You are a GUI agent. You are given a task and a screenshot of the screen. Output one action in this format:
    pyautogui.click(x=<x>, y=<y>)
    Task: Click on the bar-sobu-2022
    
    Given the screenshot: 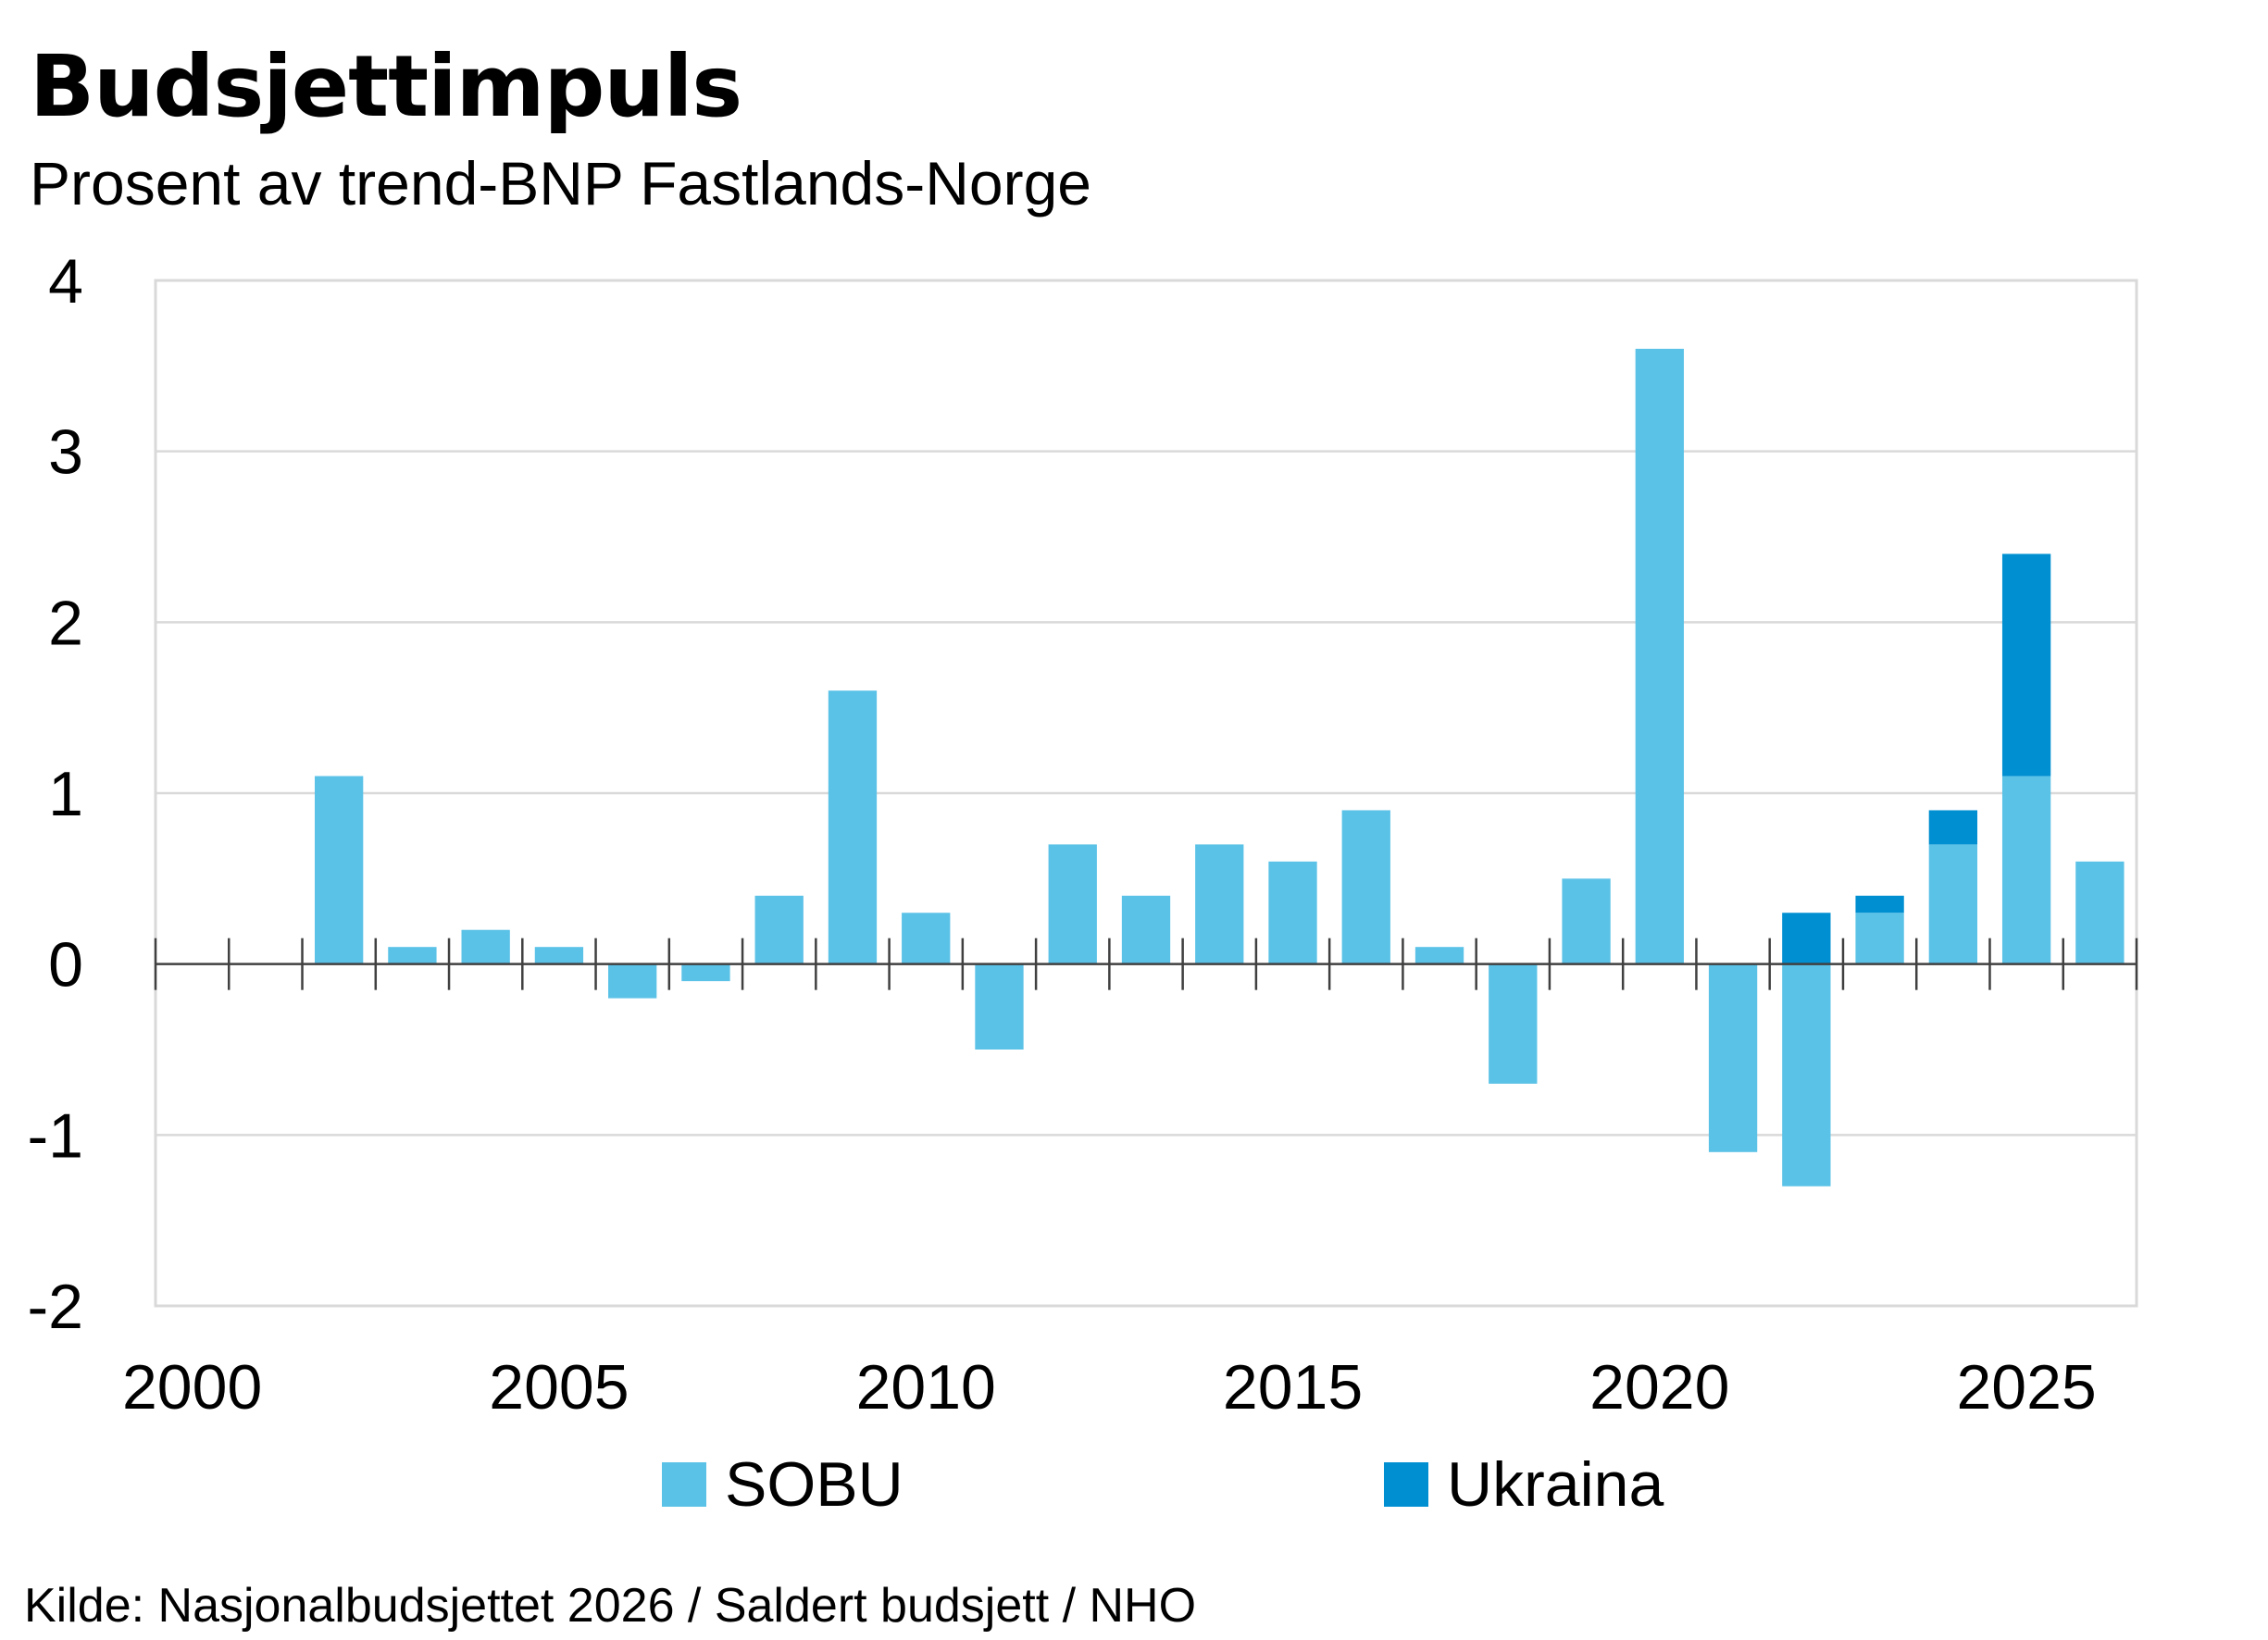 What is the action you would take?
    pyautogui.click(x=1806, y=1075)
    